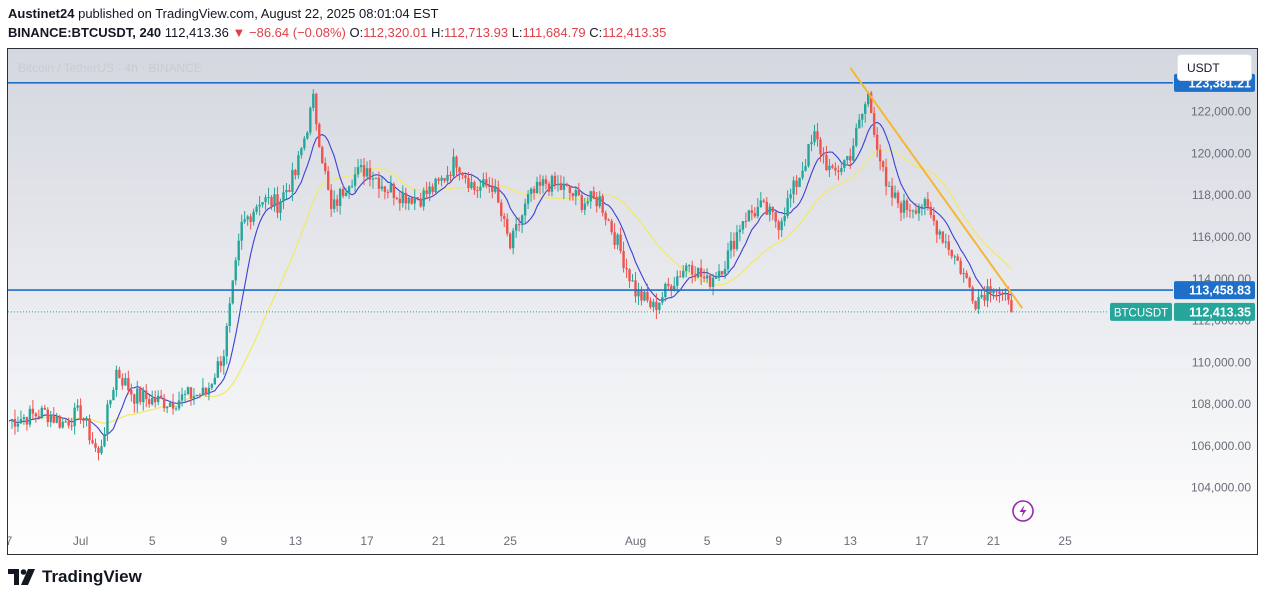 This screenshot has width=1266, height=597. What do you see at coordinates (1221, 112) in the screenshot?
I see `y-tick-label: 122,000.00` at bounding box center [1221, 112].